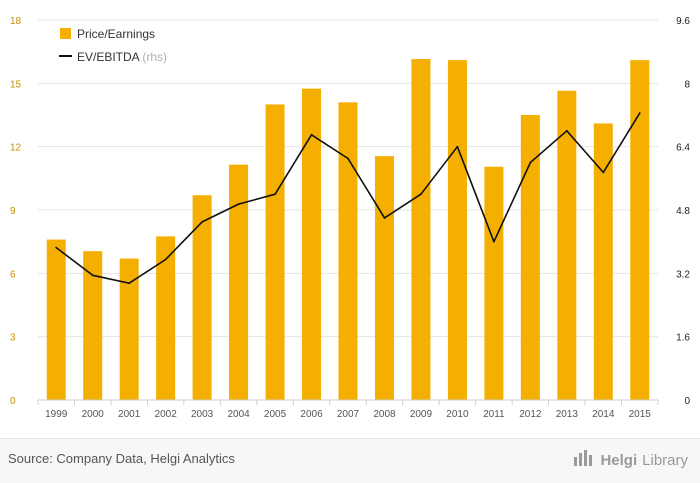 Image resolution: width=700 pixels, height=483 pixels. What do you see at coordinates (16, 84) in the screenshot?
I see `left-tick-label: 15` at bounding box center [16, 84].